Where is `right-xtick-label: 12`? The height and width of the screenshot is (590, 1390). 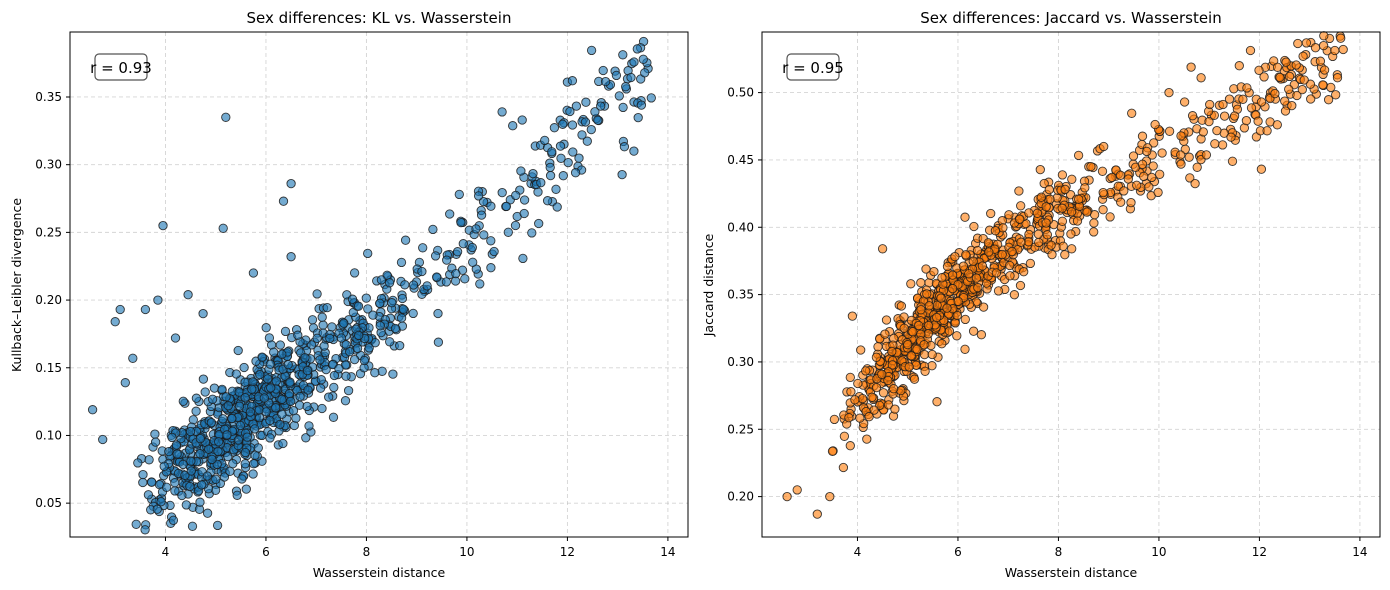 right-xtick-label: 12 is located at coordinates (1259, 552).